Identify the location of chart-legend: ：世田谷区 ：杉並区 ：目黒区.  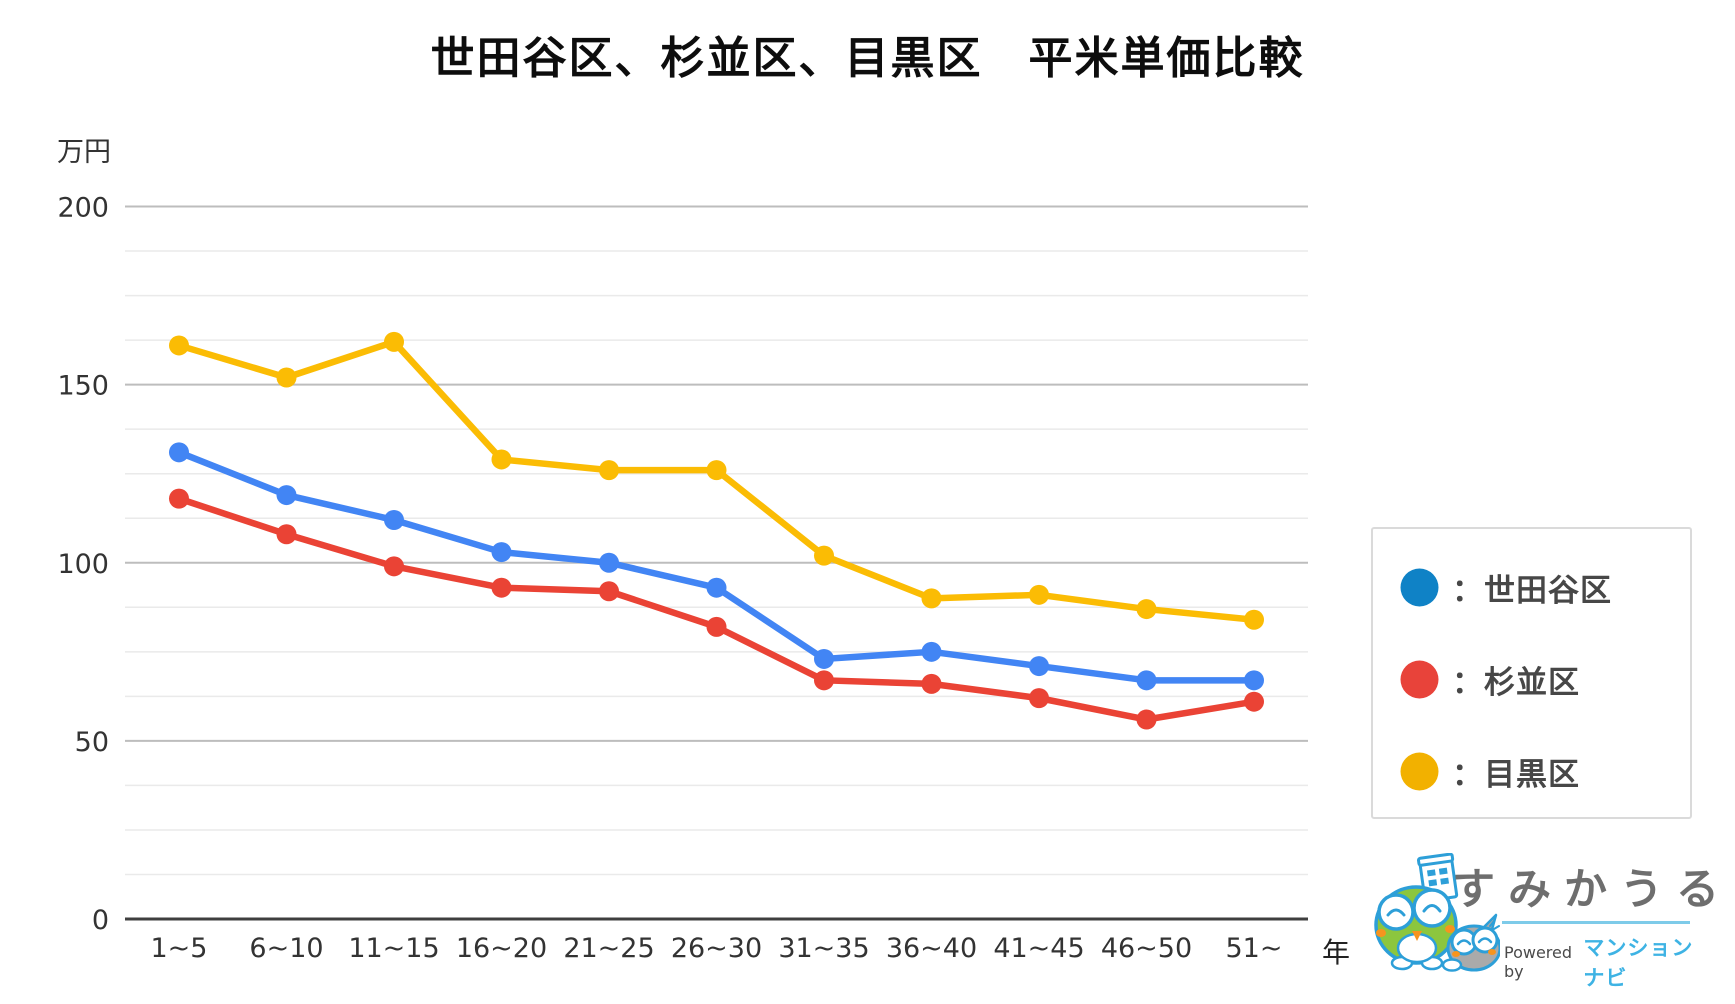
(1531, 673).